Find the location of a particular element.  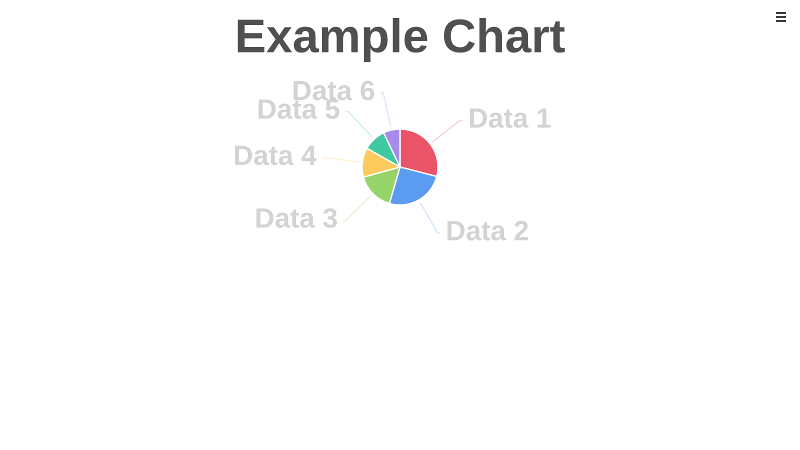

chart-title: Example Chart is located at coordinates (401, 40).